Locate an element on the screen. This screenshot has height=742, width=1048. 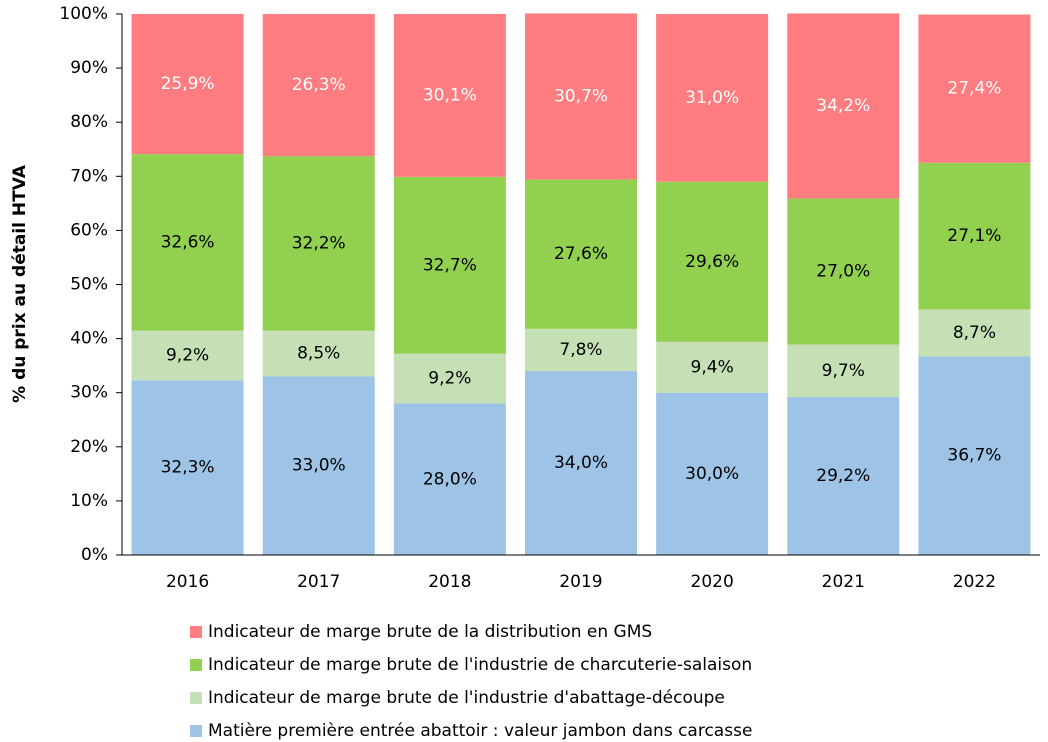
data-label: 30,0% is located at coordinates (712, 474).